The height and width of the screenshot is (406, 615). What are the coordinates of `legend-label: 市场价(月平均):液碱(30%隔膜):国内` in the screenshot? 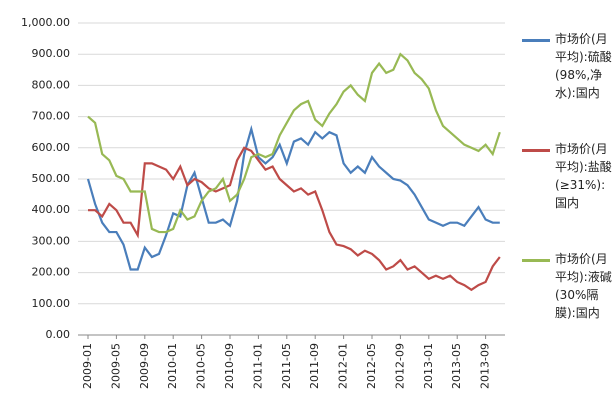 It's located at (583, 286).